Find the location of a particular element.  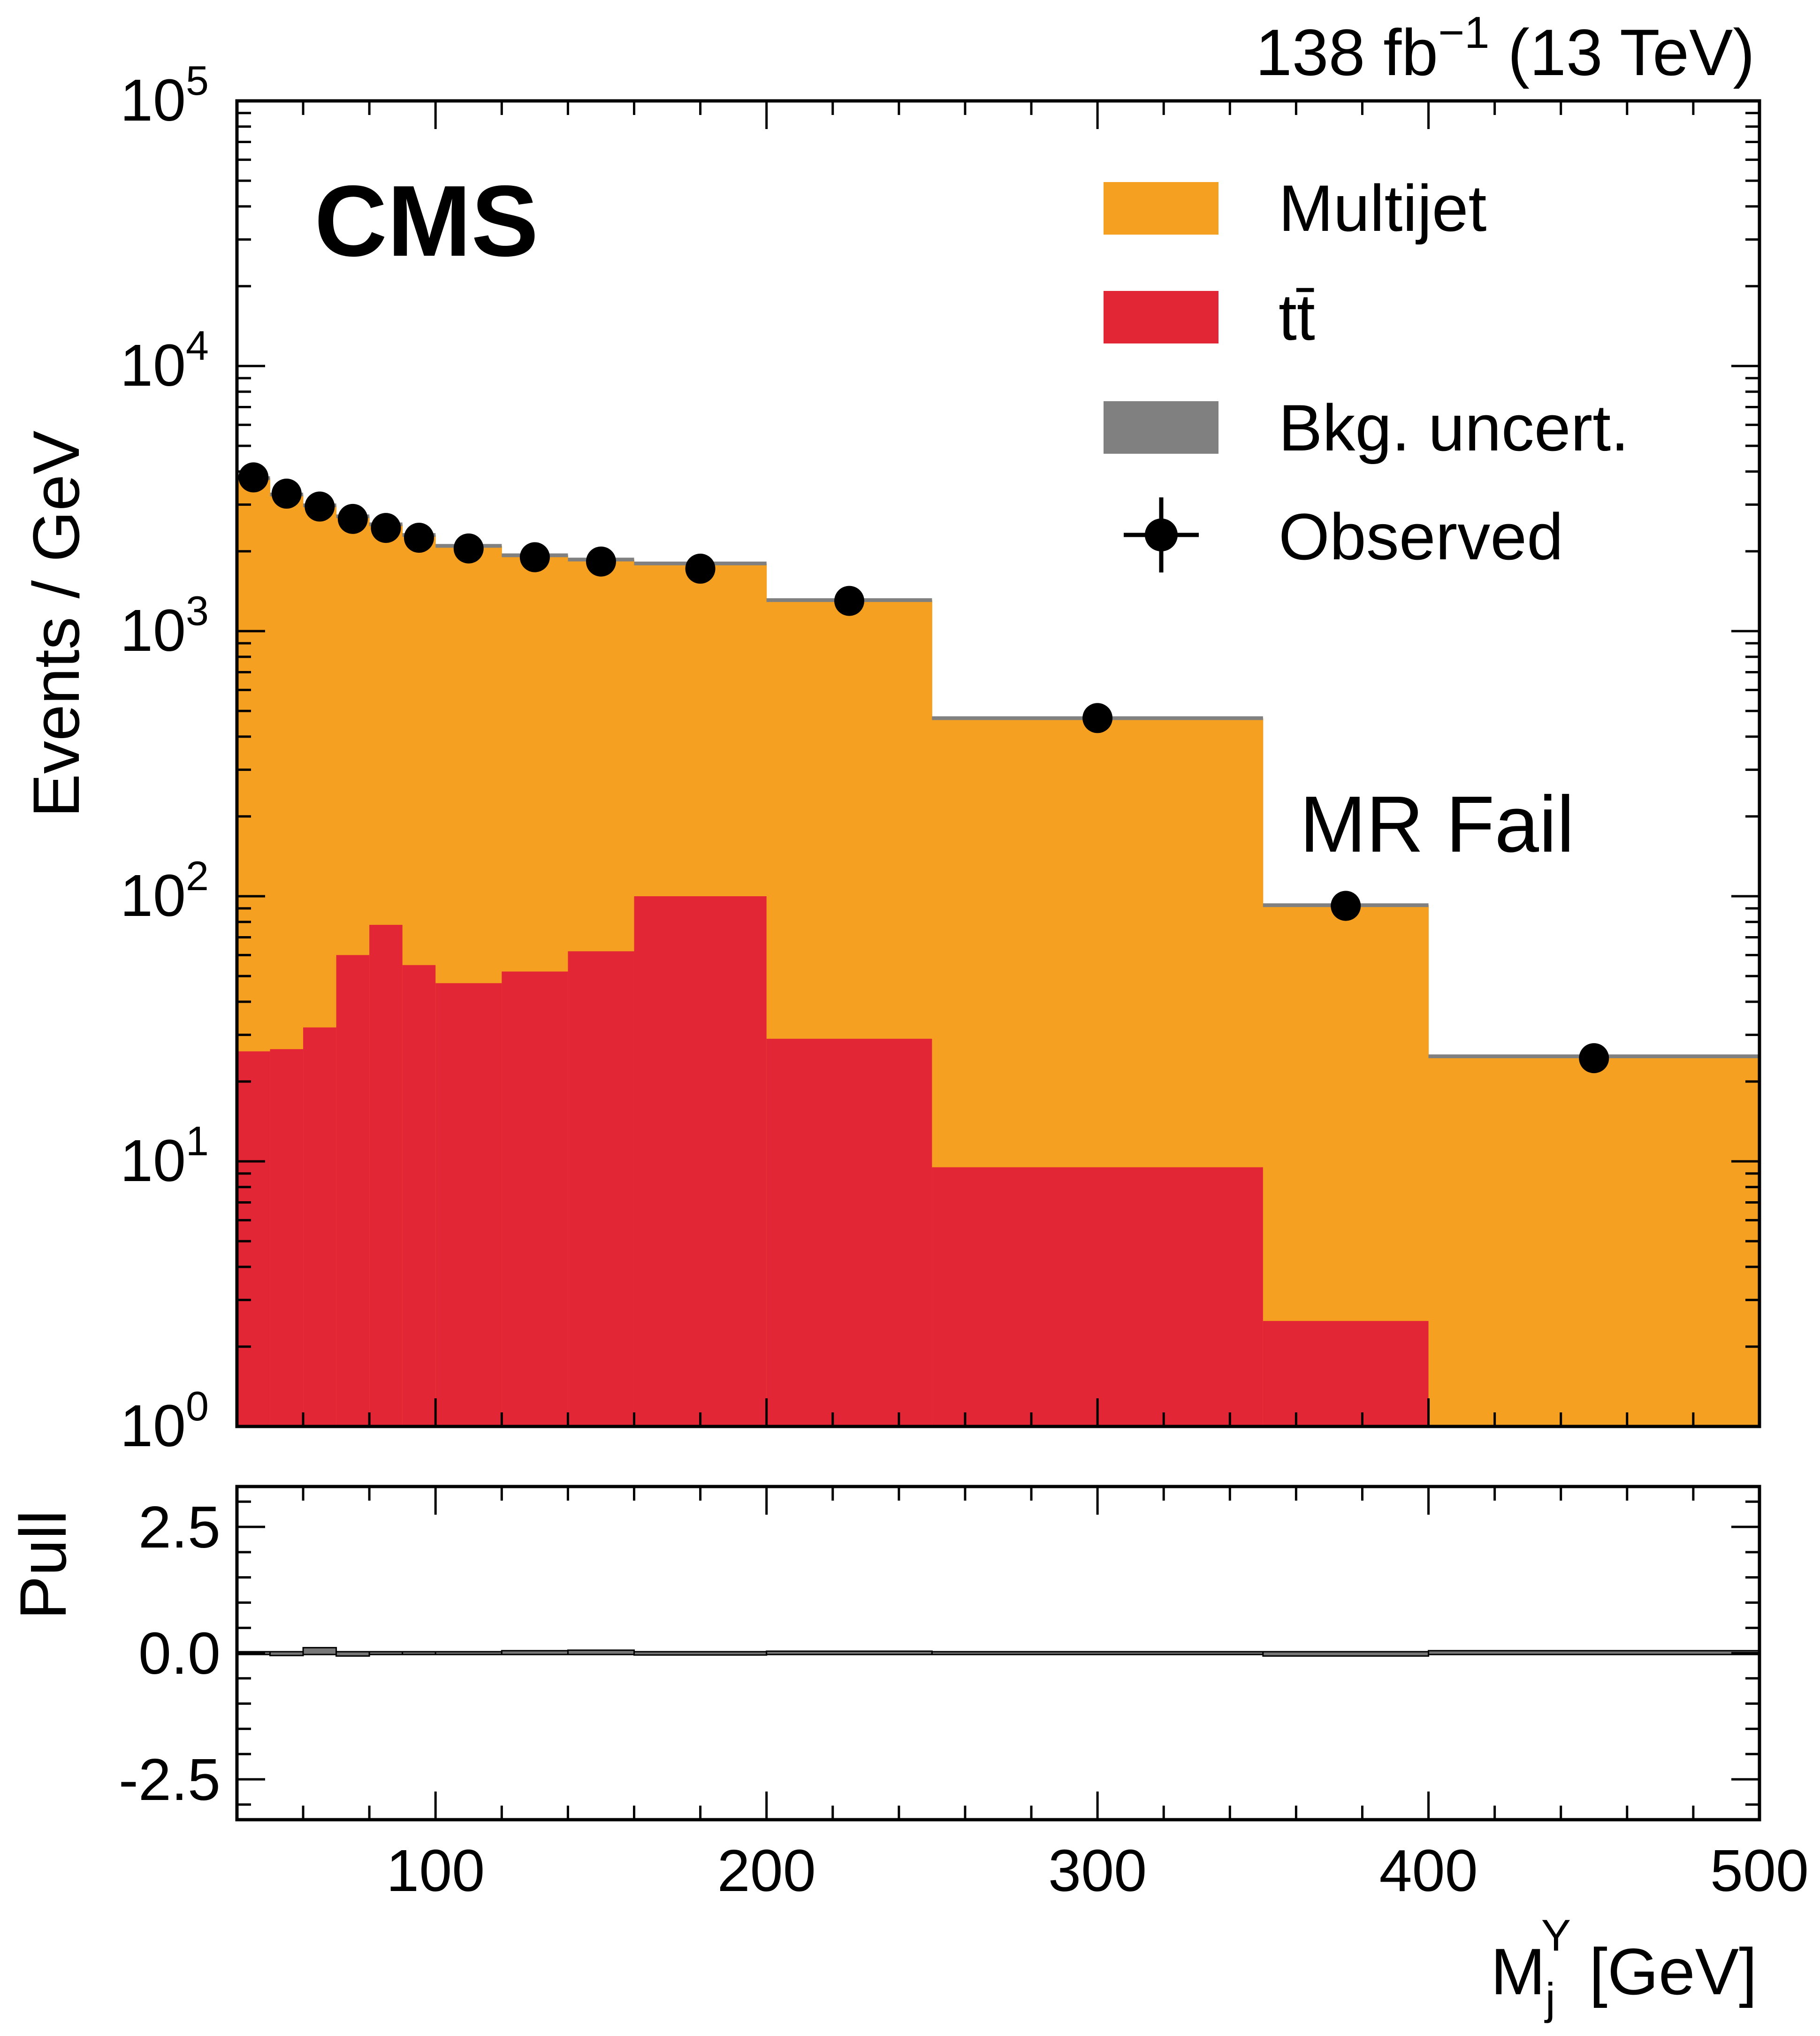

legend: Multijet tt̄ Bkg. uncert. Observed is located at coordinates (1366, 372).